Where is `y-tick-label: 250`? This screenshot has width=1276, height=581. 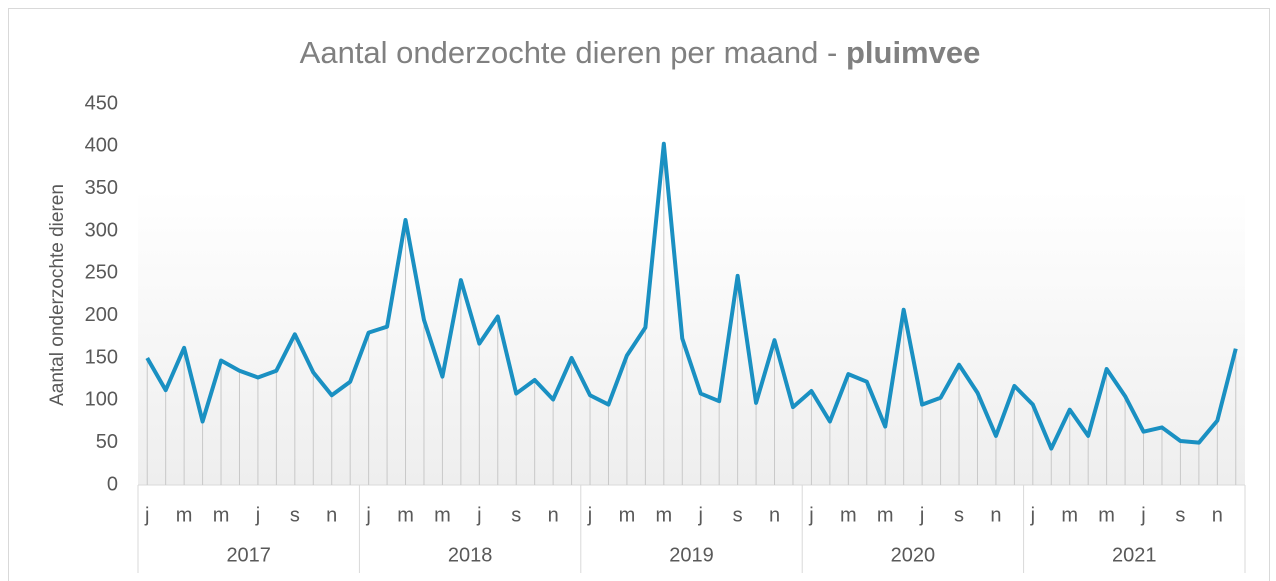 y-tick-label: 250 is located at coordinates (101, 273).